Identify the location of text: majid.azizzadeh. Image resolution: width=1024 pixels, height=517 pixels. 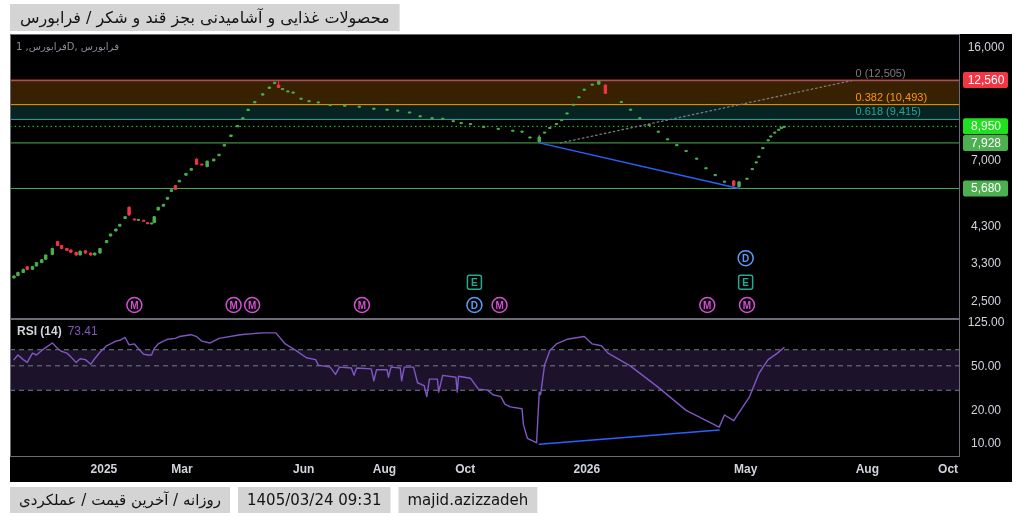
(468, 500).